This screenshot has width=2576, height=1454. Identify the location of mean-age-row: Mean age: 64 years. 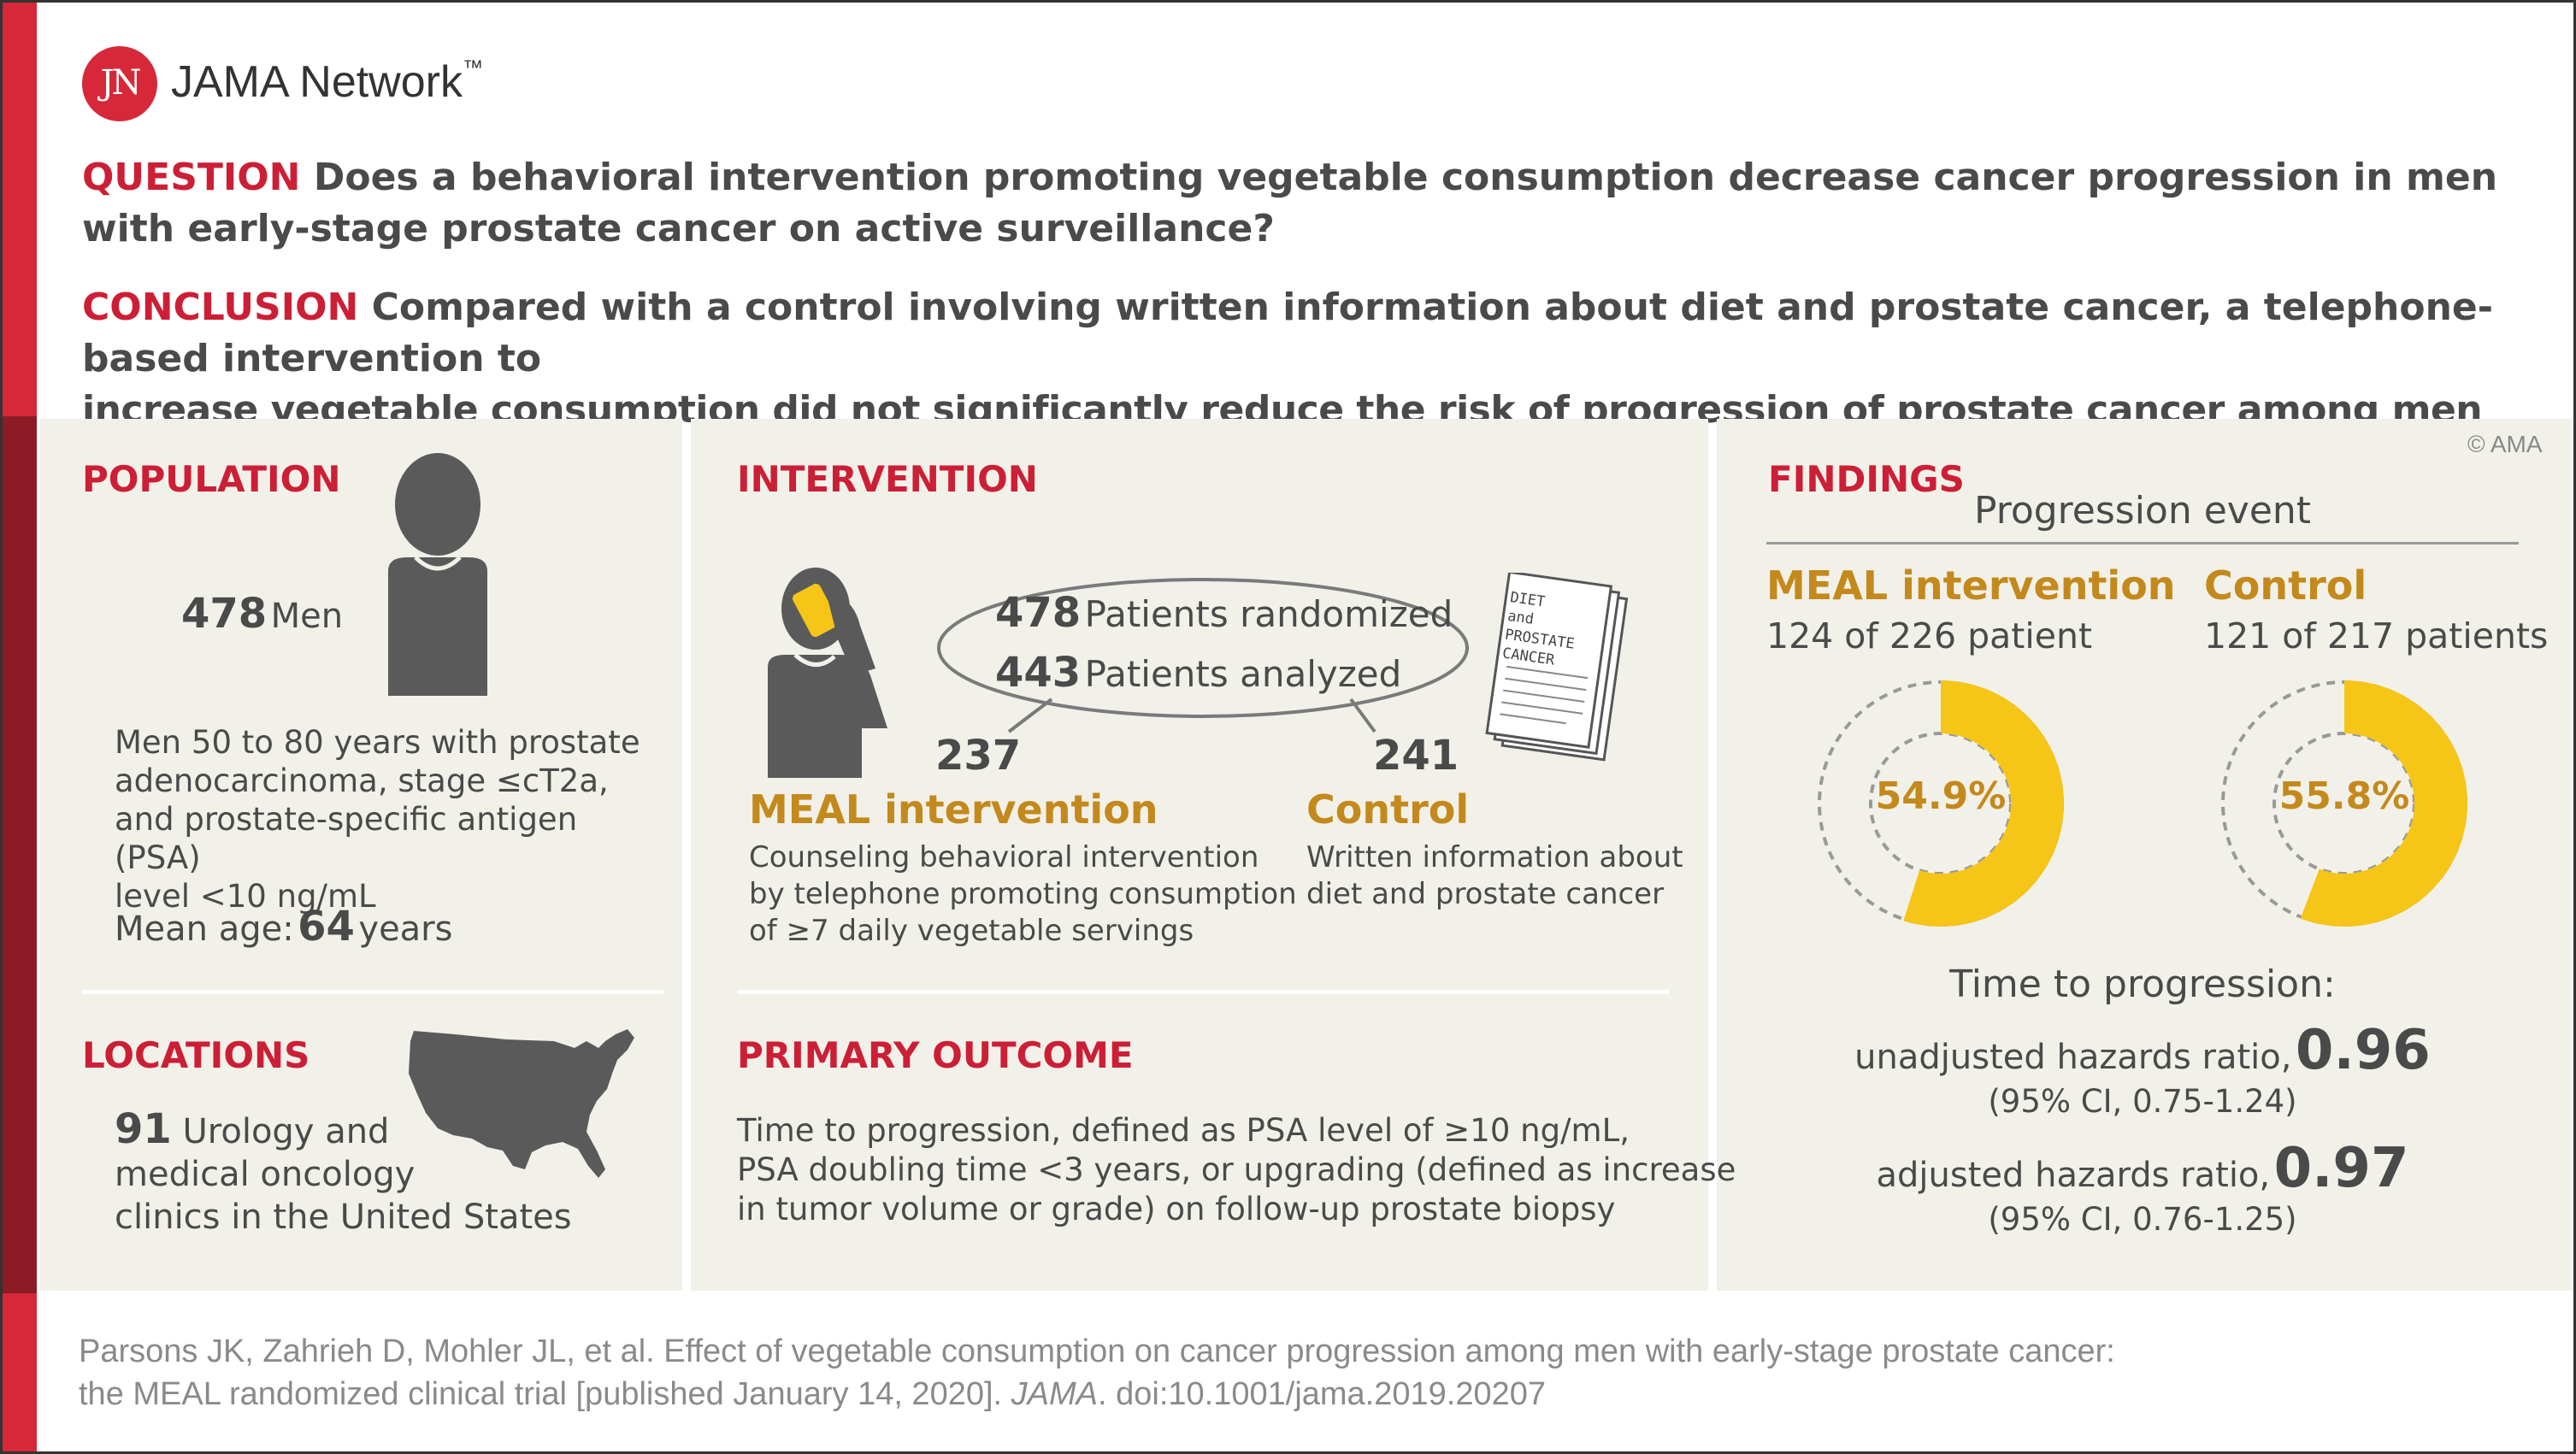
(283, 927).